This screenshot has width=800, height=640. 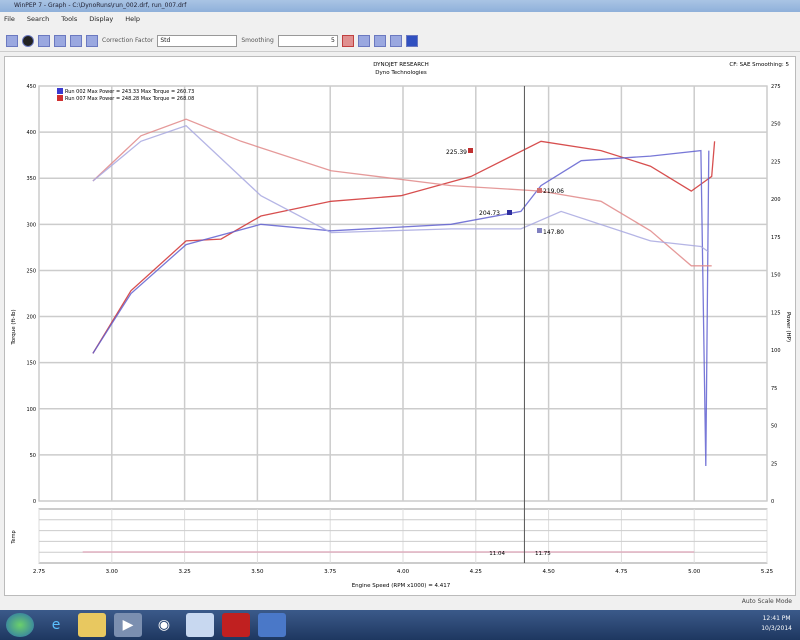 What do you see at coordinates (776, 162) in the screenshot?
I see `y2-tick-label: 225` at bounding box center [776, 162].